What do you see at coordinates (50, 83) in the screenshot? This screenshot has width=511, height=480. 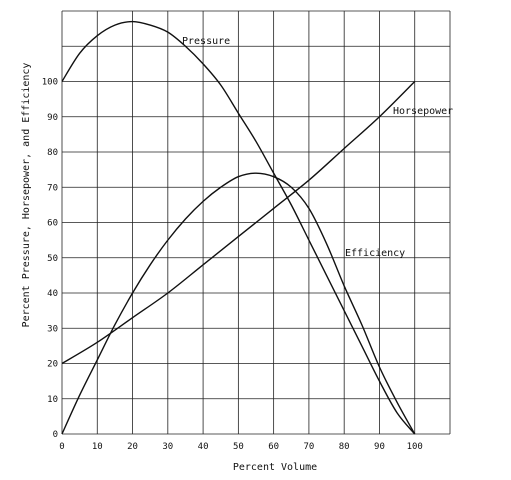 I see `y-tick-label: 100` at bounding box center [50, 83].